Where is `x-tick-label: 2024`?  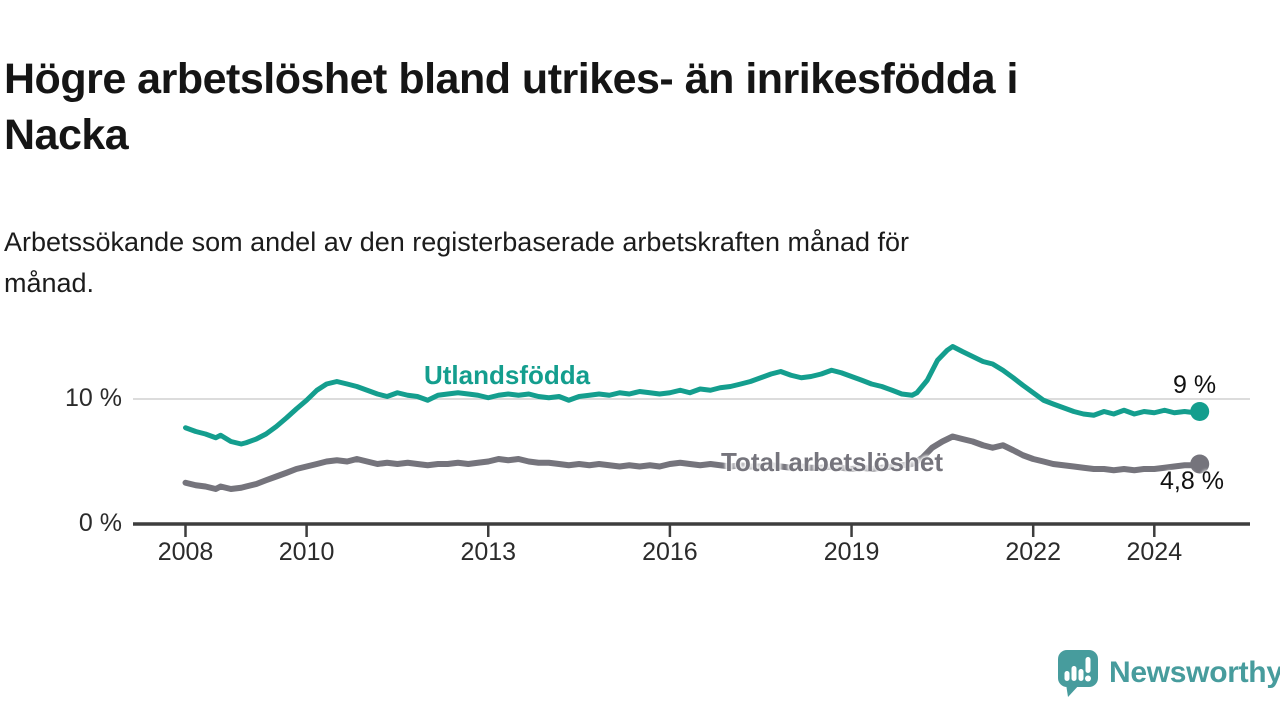
x-tick-label: 2024 is located at coordinates (1154, 552).